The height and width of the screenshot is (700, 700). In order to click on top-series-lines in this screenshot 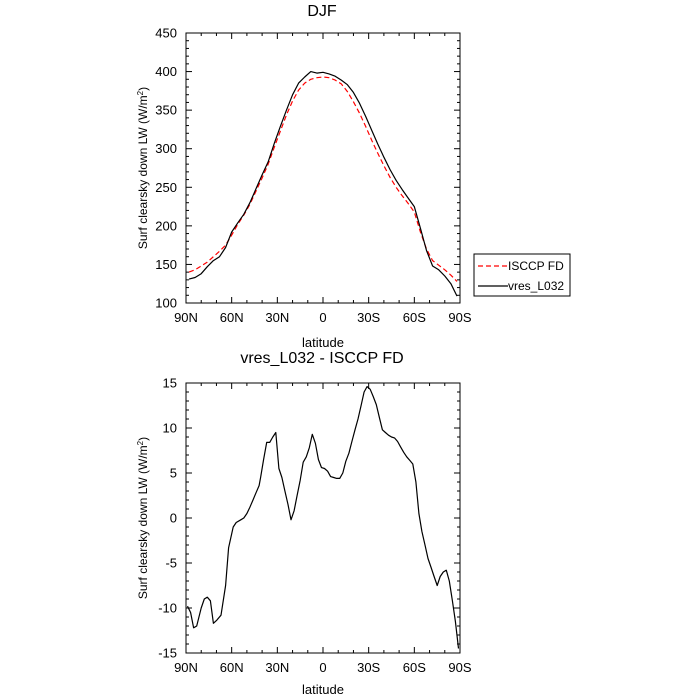, I will do `click(323, 183)`.